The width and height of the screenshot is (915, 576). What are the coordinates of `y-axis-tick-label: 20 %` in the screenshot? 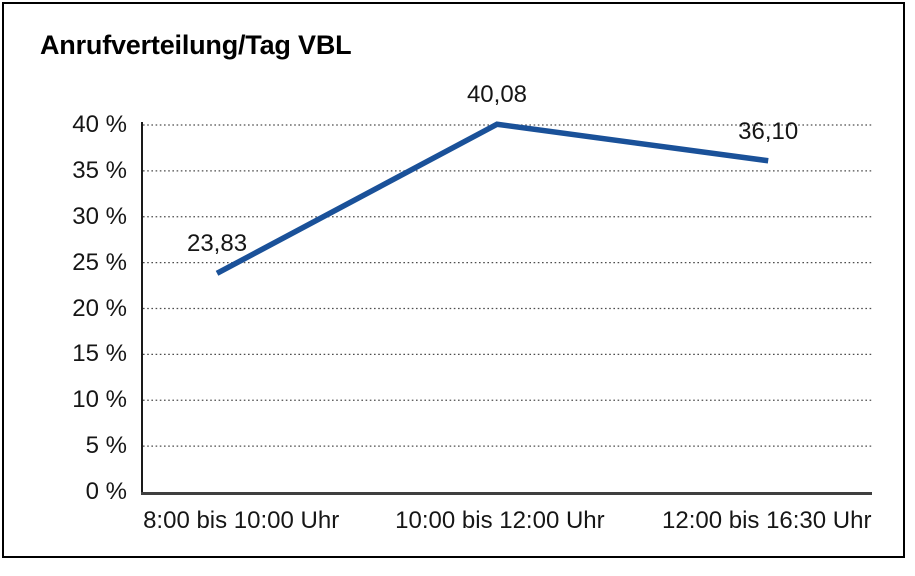 It's located at (99, 308).